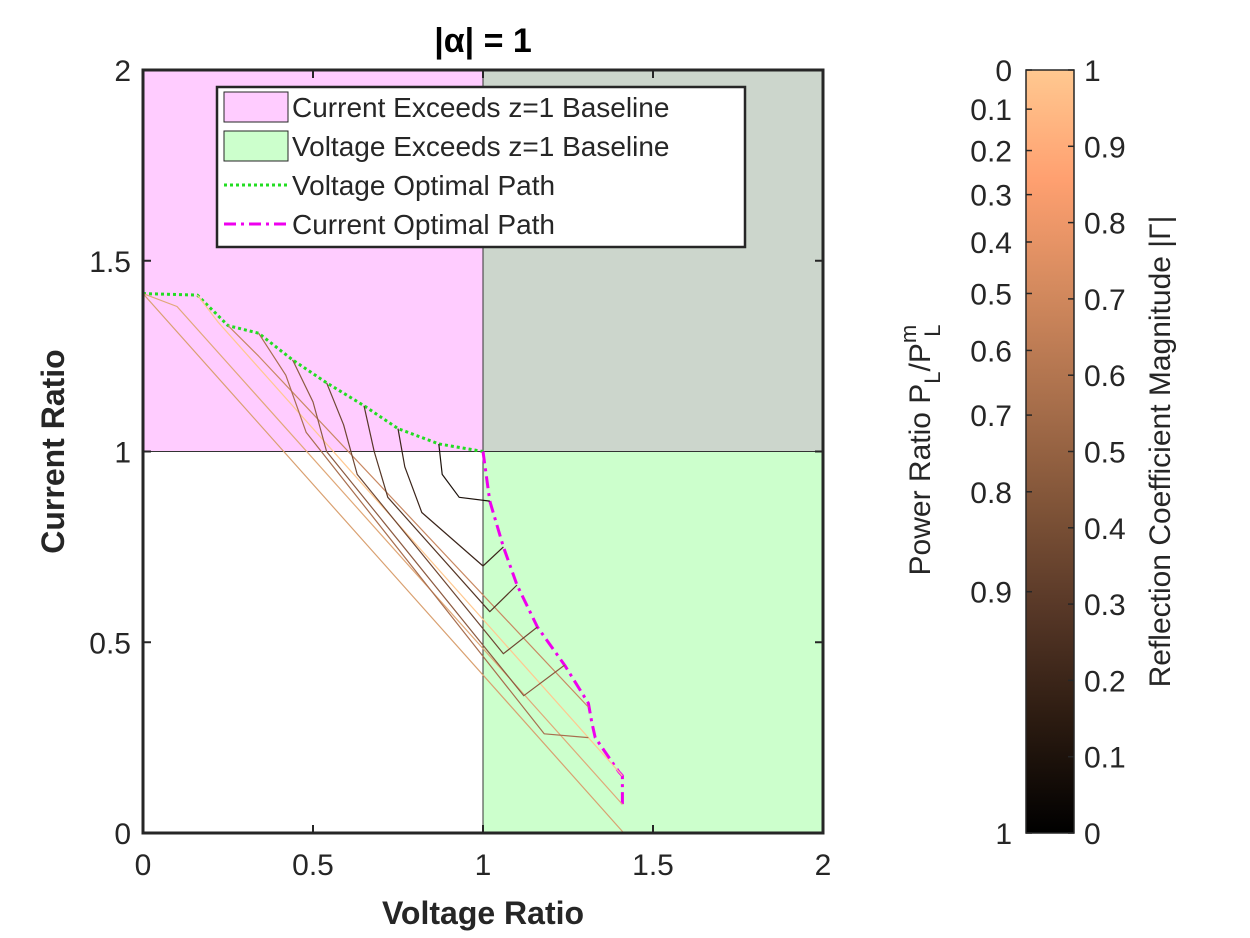  Describe the element at coordinates (991, 196) in the screenshot. I see `power-tick-label: 0.3` at that location.